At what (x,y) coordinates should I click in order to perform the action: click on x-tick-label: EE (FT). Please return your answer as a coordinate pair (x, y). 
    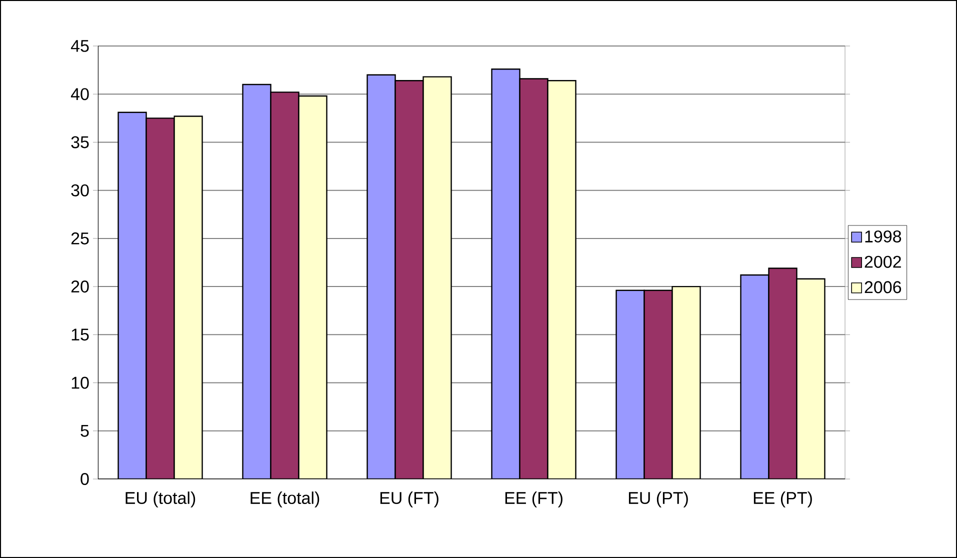
    Looking at the image, I should click on (533, 500).